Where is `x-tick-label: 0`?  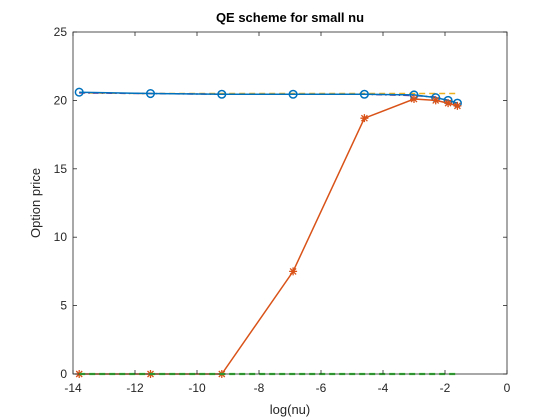
x-tick-label: 0 is located at coordinates (507, 388).